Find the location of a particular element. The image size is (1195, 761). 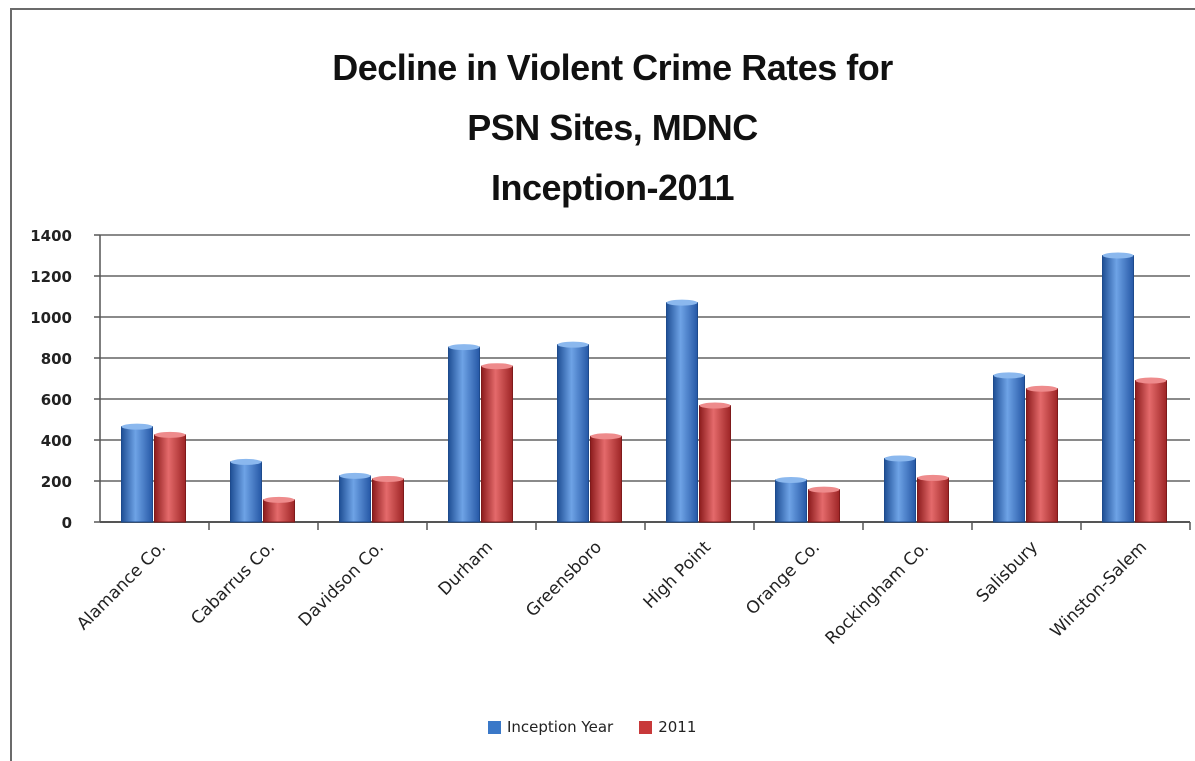

legend: Inception Year 2011 is located at coordinates (605, 727).